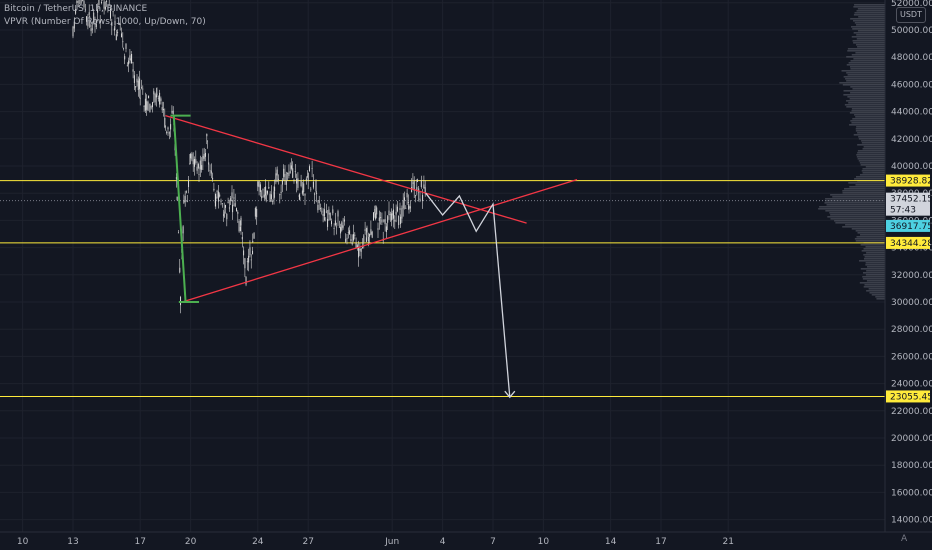  What do you see at coordinates (346, 169) in the screenshot?
I see `trendline` at bounding box center [346, 169].